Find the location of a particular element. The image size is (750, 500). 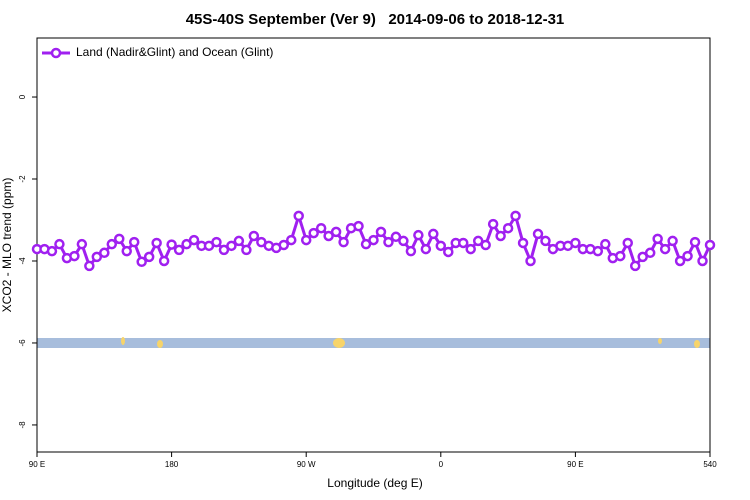

x-tick-label: 0 is located at coordinates (441, 464).